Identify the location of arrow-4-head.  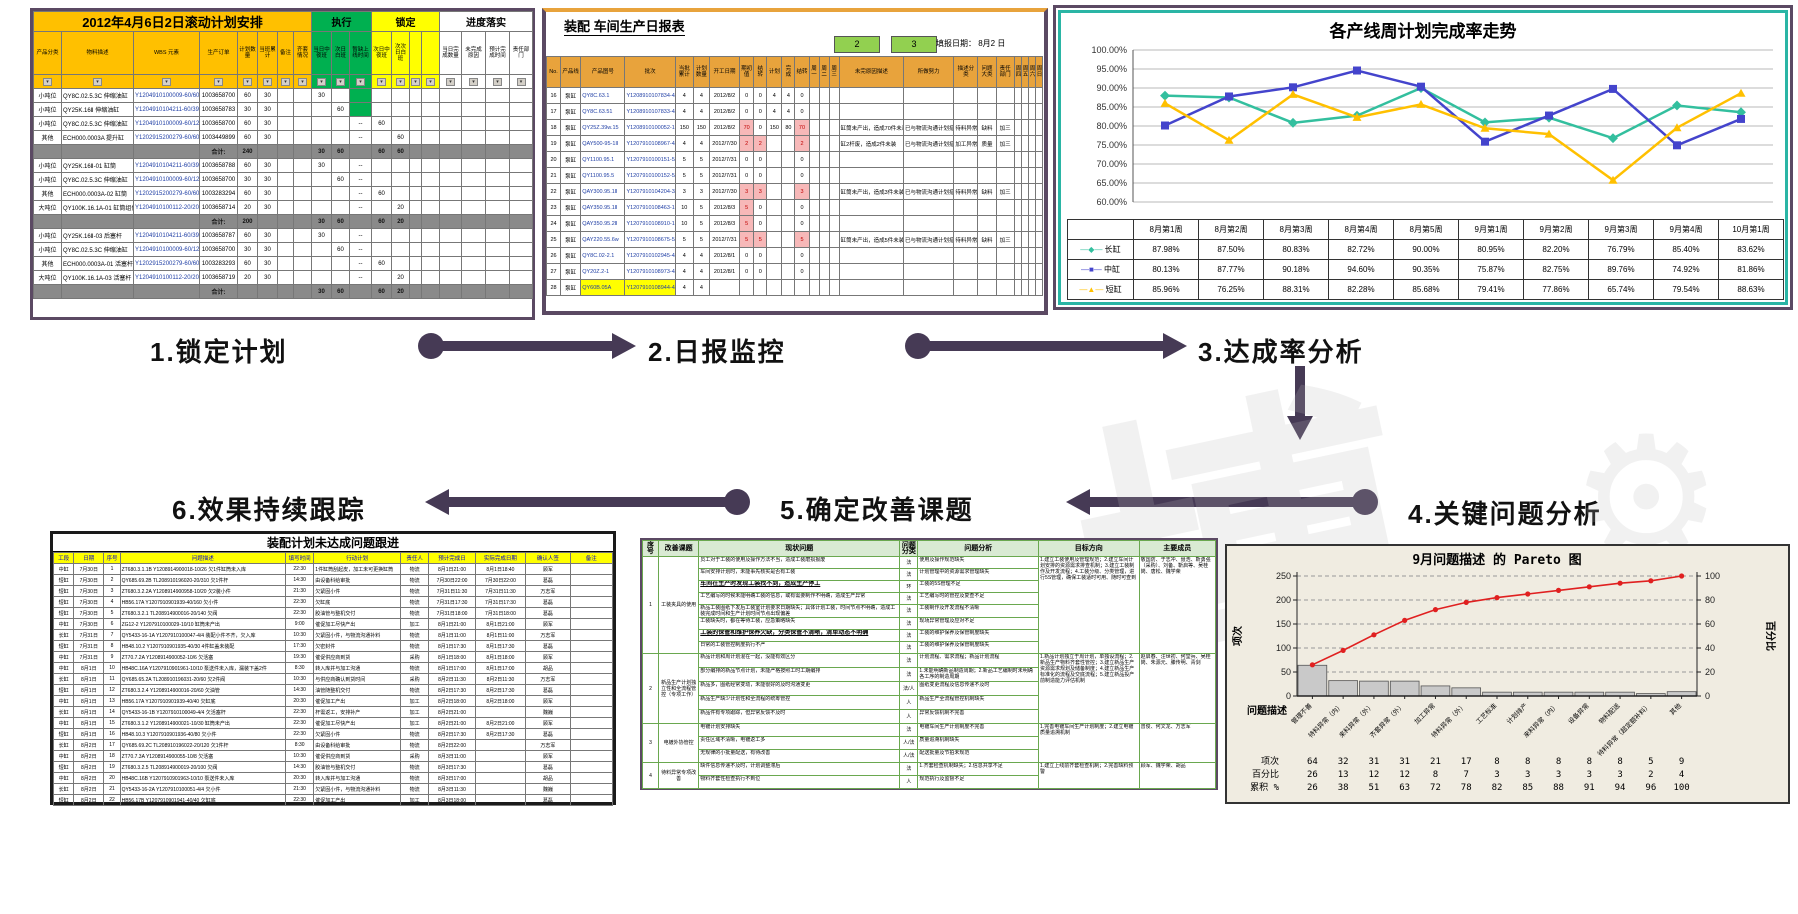
(1078, 502).